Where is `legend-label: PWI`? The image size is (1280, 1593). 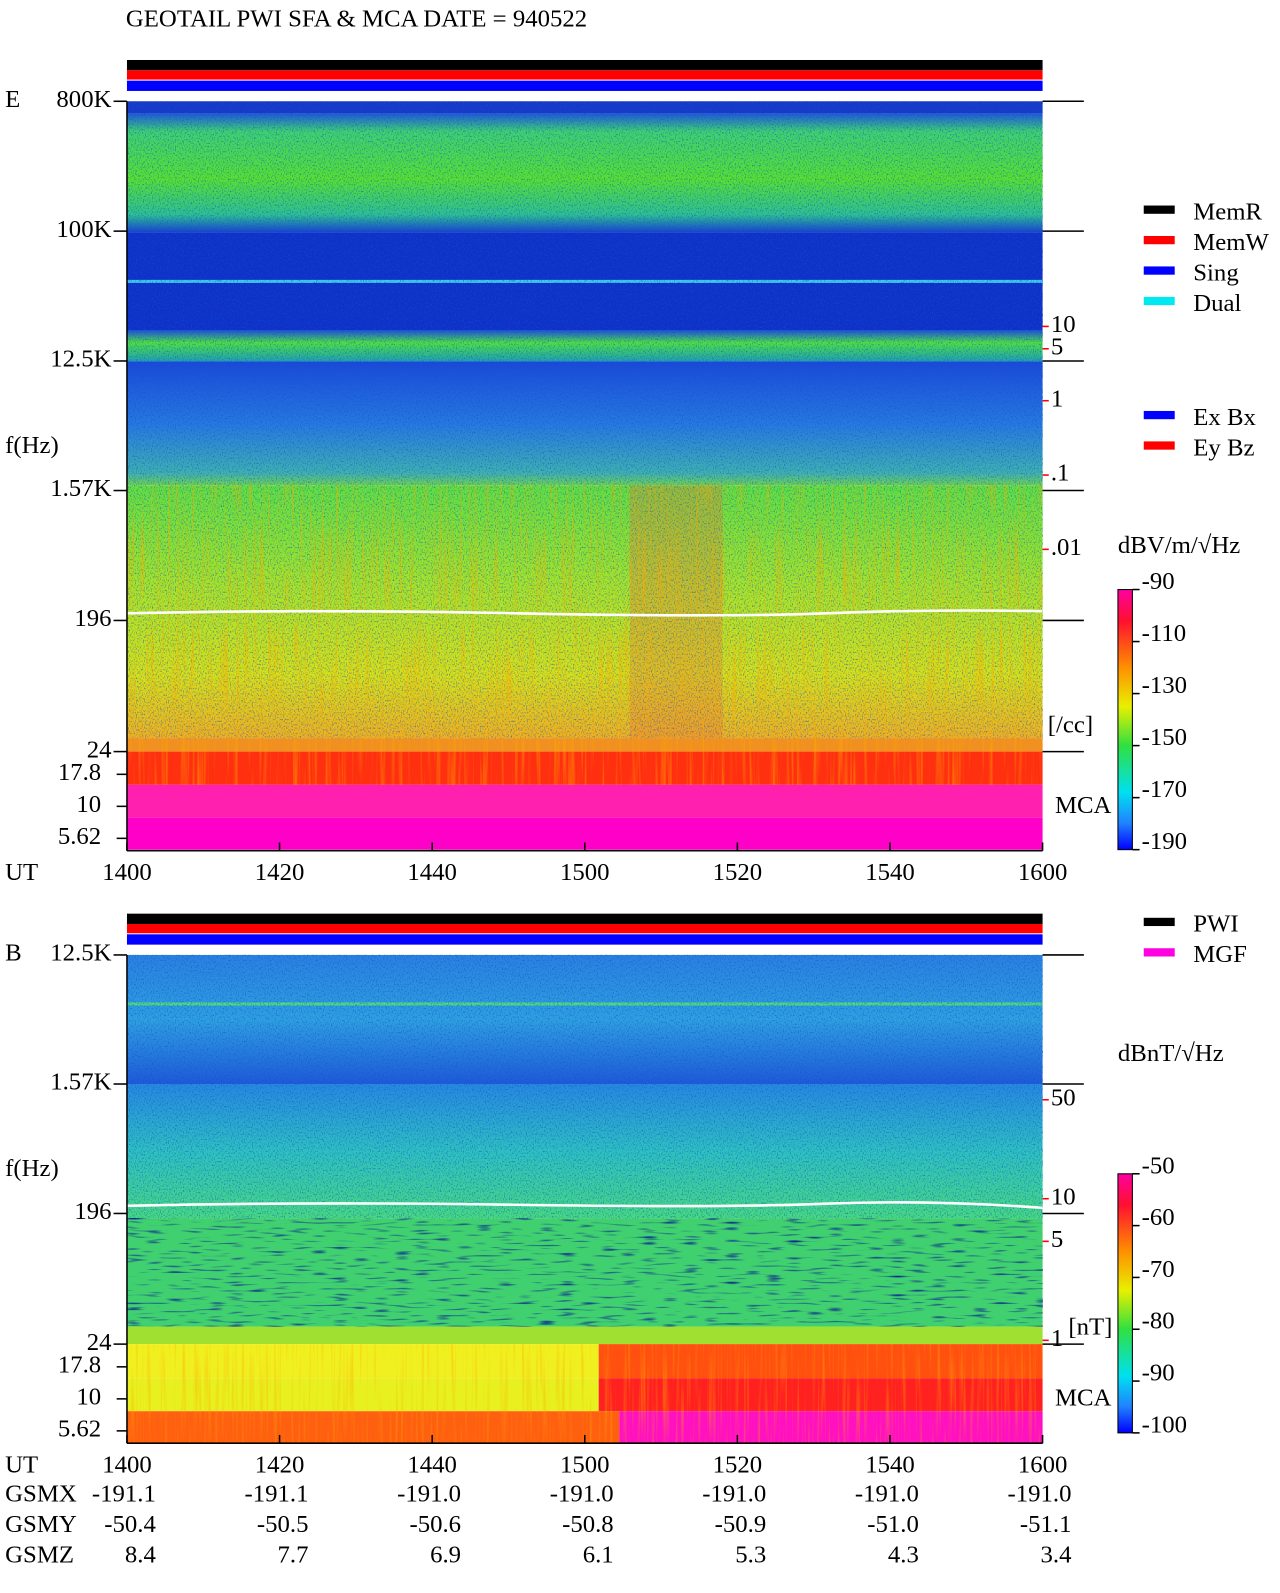
legend-label: PWI is located at coordinates (1215, 924).